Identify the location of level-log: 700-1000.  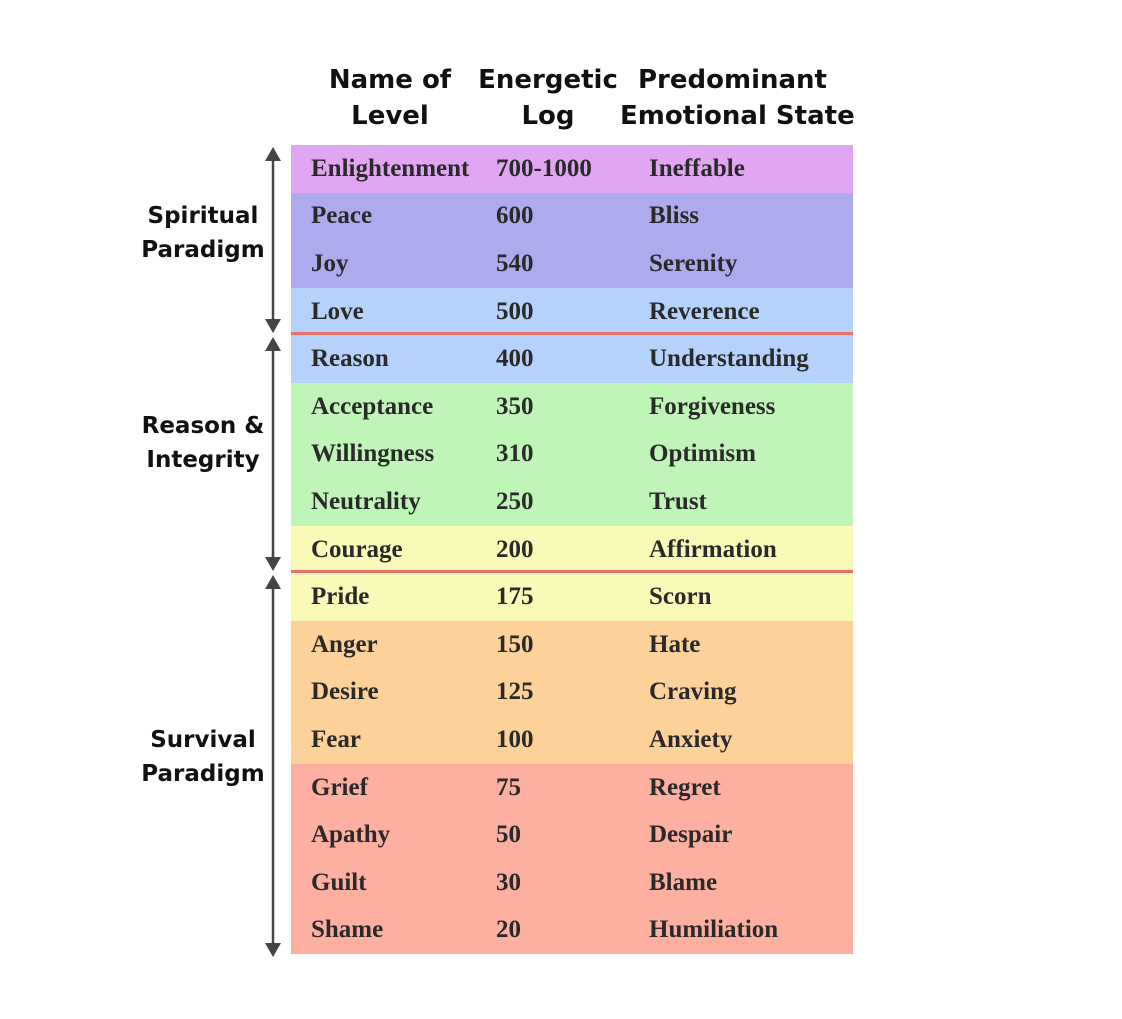
(544, 168).